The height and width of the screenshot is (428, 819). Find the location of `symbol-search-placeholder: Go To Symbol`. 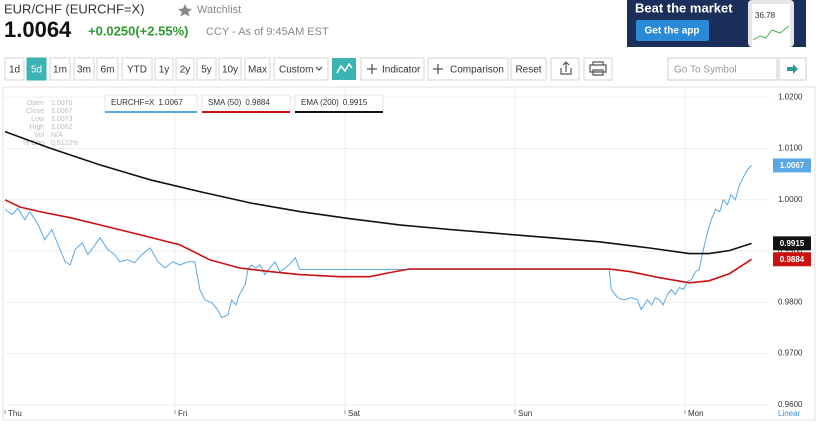

symbol-search-placeholder: Go To Symbol is located at coordinates (705, 70).